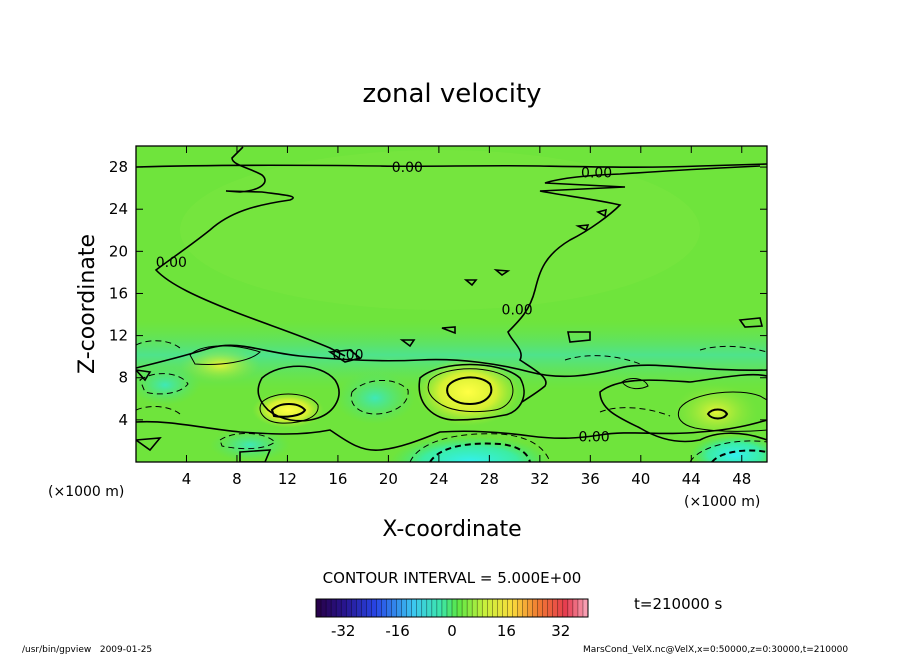 Image resolution: width=904 pixels, height=654 pixels. I want to click on x-tick-label: 12, so click(287, 479).